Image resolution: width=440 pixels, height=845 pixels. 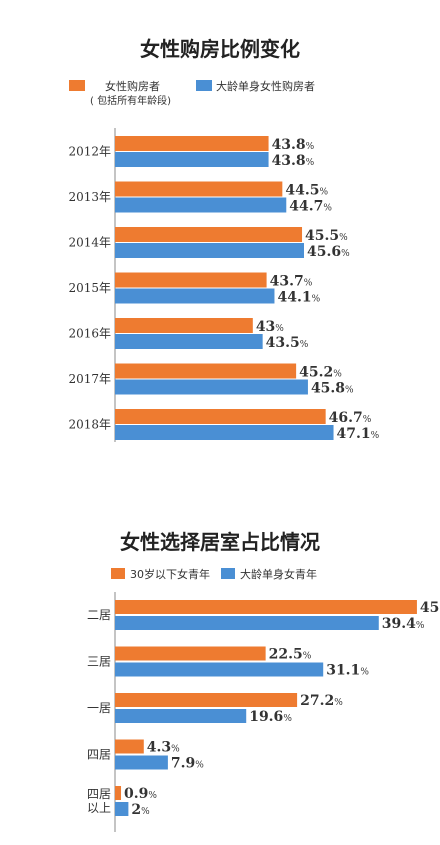 What do you see at coordinates (328, 252) in the screenshot?
I see `value-label-c1-s1-2: 45.6%` at bounding box center [328, 252].